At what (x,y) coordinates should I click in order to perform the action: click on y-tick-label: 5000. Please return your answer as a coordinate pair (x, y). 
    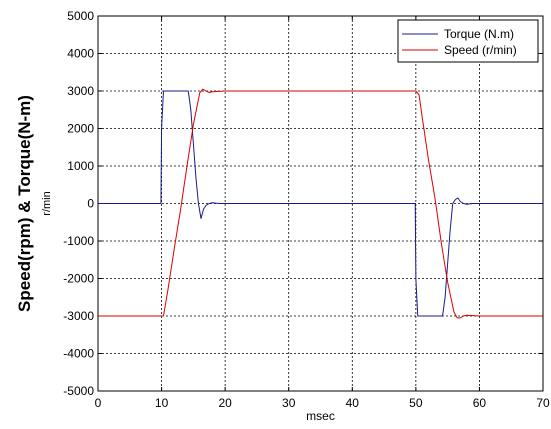
    Looking at the image, I should click on (80, 16).